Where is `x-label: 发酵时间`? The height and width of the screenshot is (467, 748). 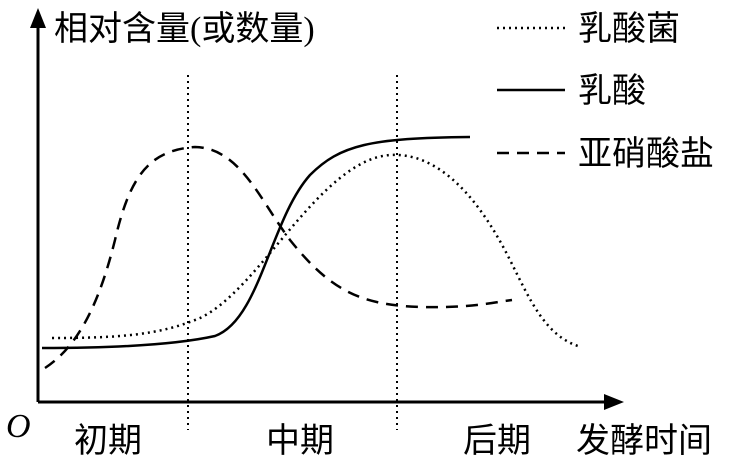 x-label: 发酵时间 is located at coordinates (644, 441).